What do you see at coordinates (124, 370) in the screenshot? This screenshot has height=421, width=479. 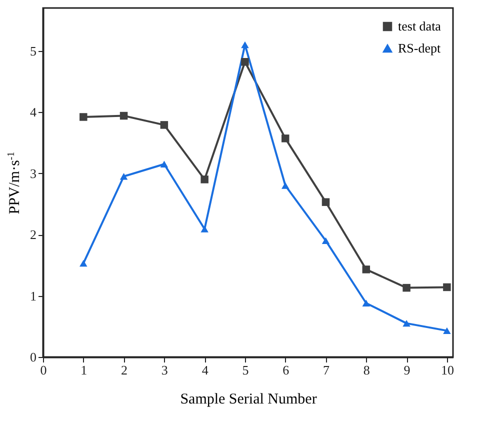 I see `x-tick-label: 2` at bounding box center [124, 370].